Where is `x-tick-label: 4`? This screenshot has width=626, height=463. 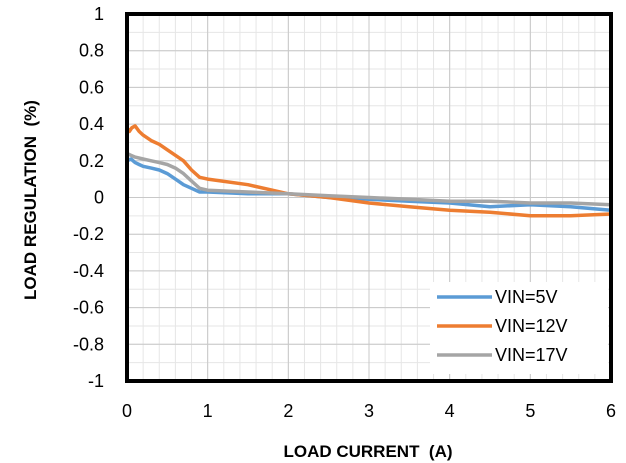
x-tick-label: 4 is located at coordinates (450, 411).